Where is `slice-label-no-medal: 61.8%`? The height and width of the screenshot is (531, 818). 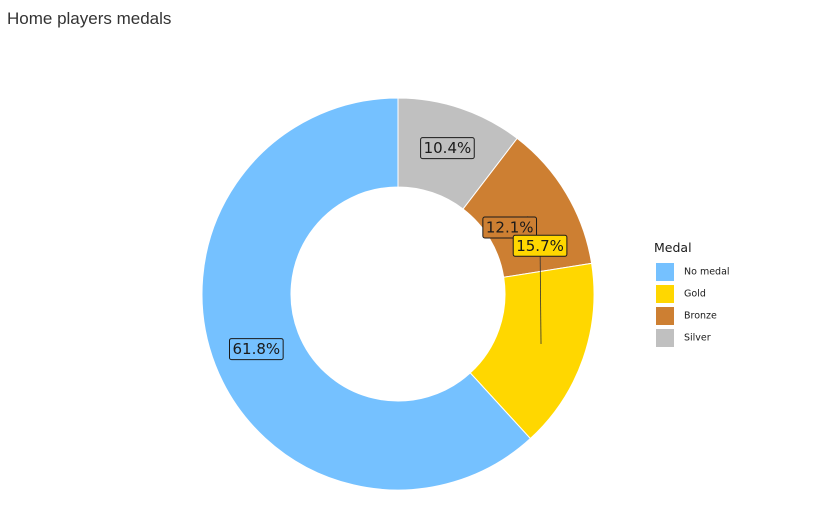
slice-label-no-medal: 61.8% is located at coordinates (256, 349).